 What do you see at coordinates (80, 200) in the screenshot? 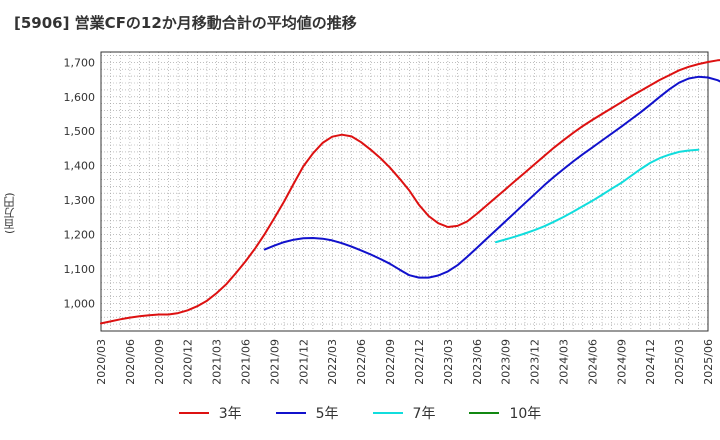
I see `y-tick-label: 1,300` at bounding box center [80, 200].